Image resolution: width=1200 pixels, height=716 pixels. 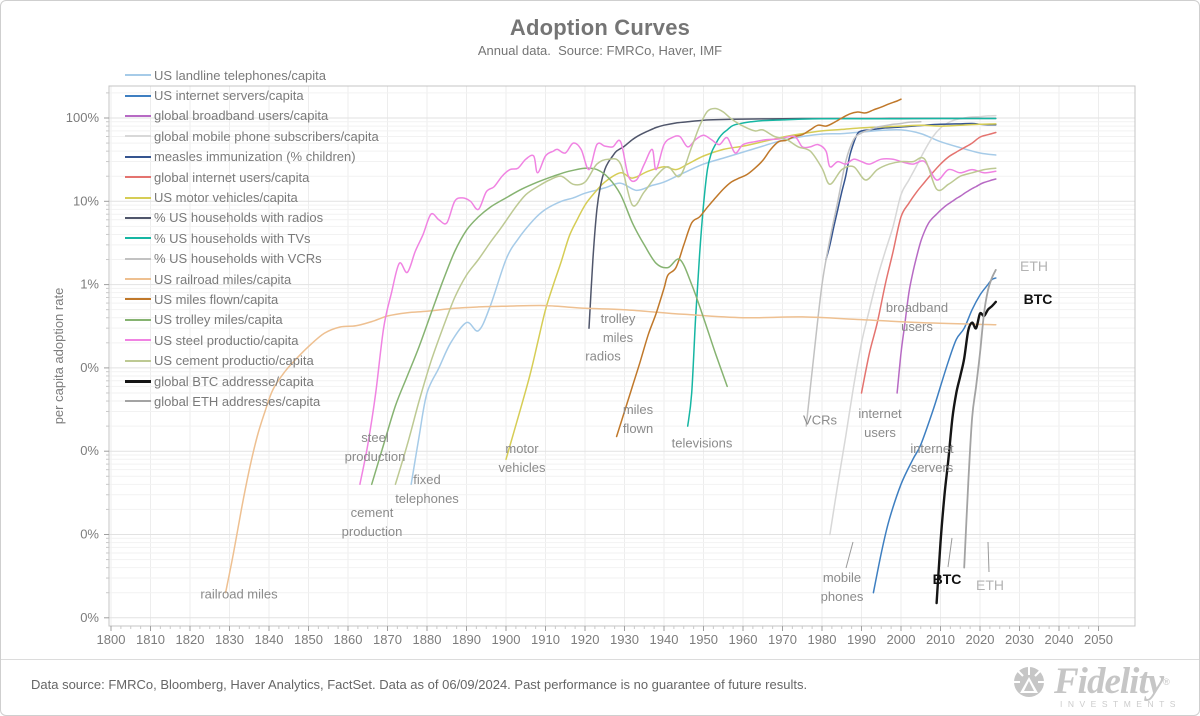 I want to click on legend-label: global BTC addresse/capita, so click(x=234, y=381).